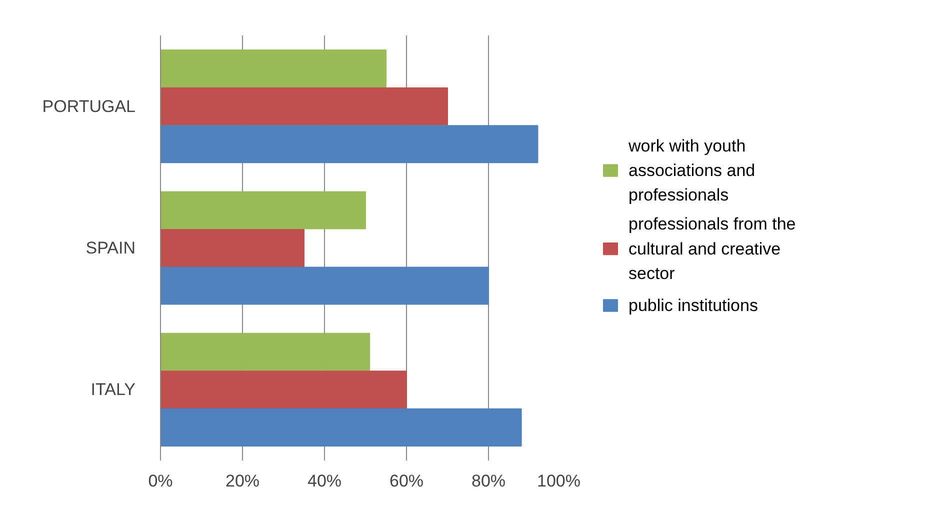 This screenshot has height=526, width=937. What do you see at coordinates (324, 481) in the screenshot?
I see `x-tick-label: 40%` at bounding box center [324, 481].